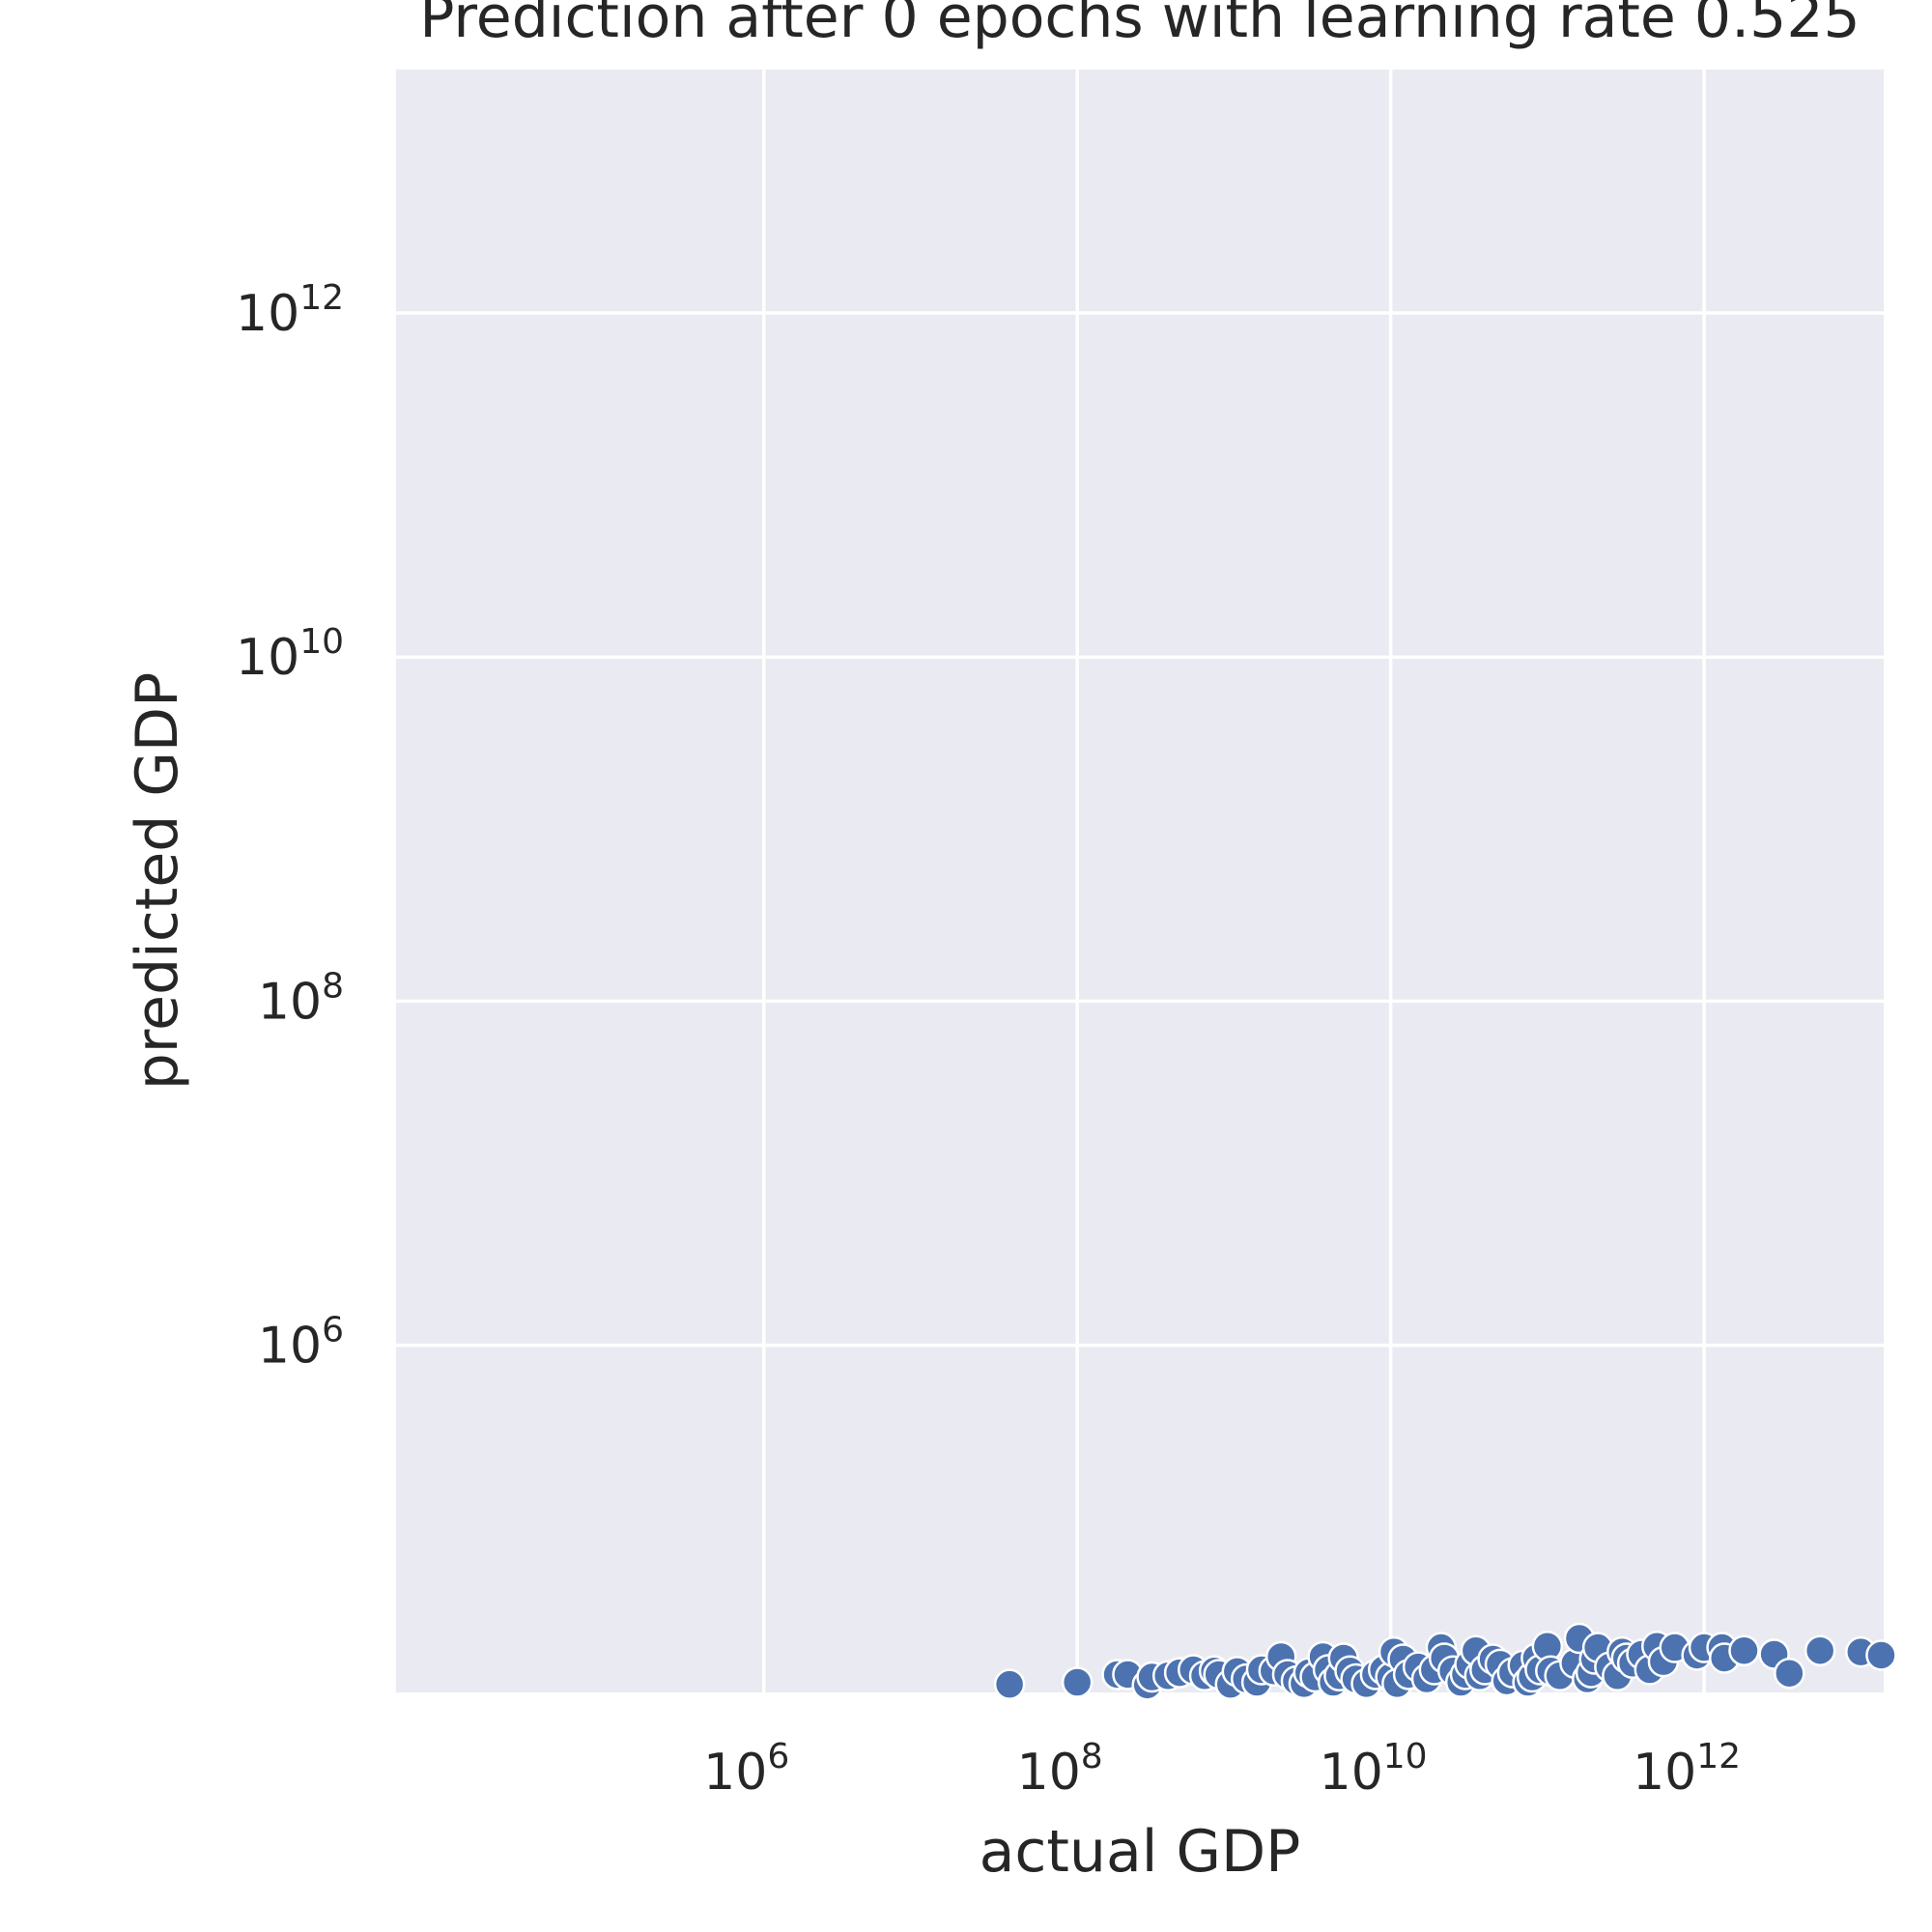  Describe the element at coordinates (1445, 1661) in the screenshot. I see `data-points` at that location.